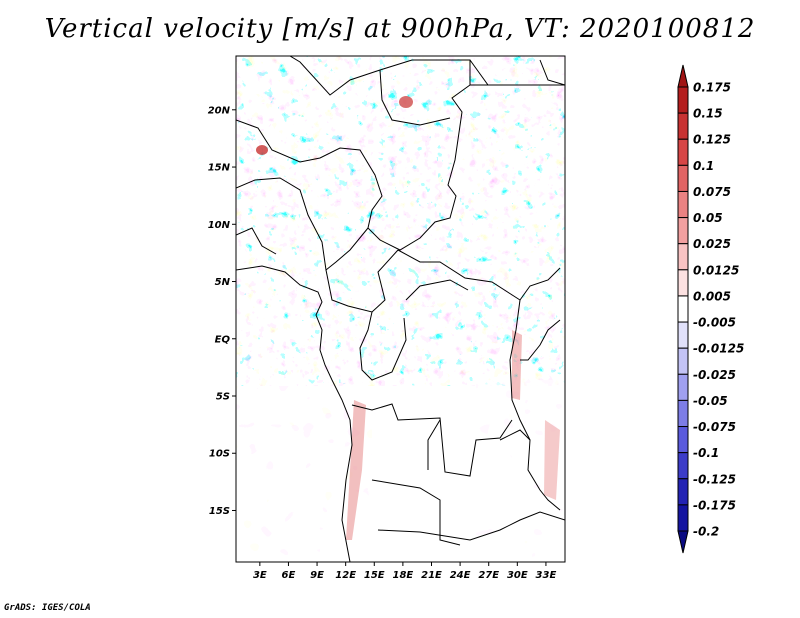 This screenshot has height=618, width=800. Describe the element at coordinates (718, 349) in the screenshot. I see `colorbar-label: -0.0125` at that location.